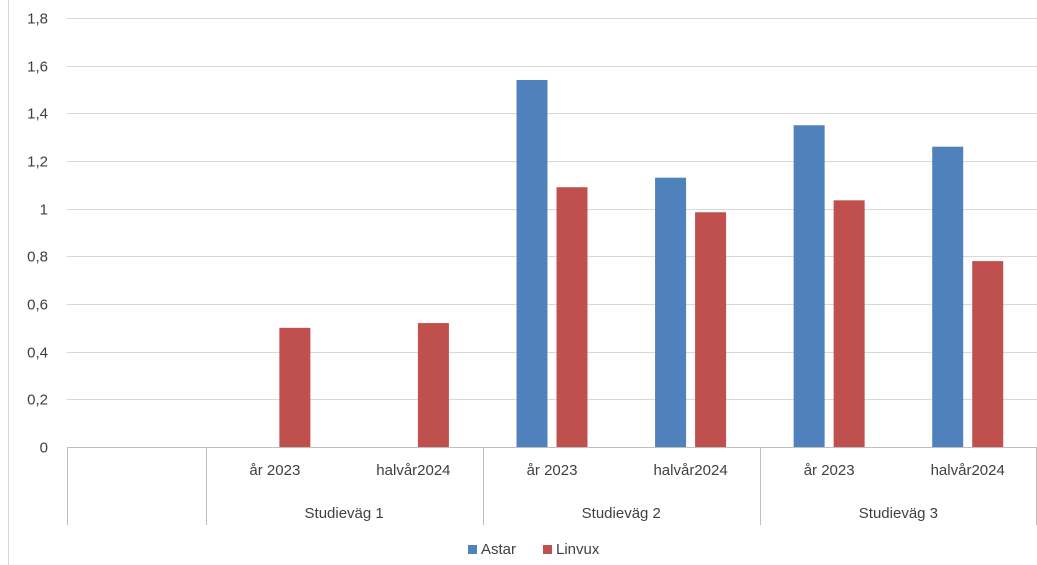 This screenshot has width=1037, height=565. I want to click on y-tick-label: 1,4, so click(37, 114).